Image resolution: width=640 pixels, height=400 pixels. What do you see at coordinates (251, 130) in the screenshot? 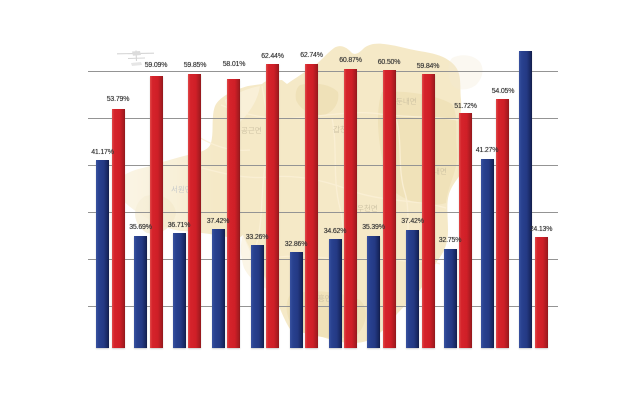
I see `svg-text: 공근면` at bounding box center [251, 130].